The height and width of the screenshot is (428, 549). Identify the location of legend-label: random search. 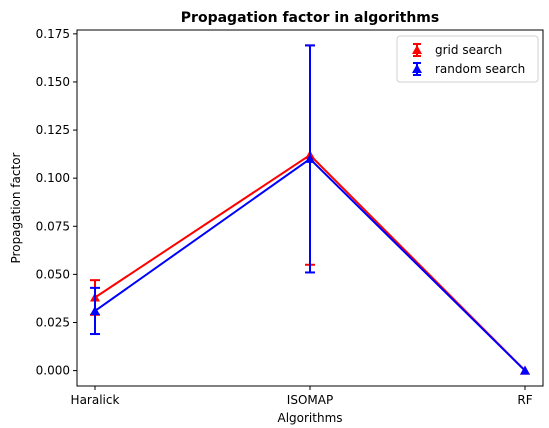
(480, 69).